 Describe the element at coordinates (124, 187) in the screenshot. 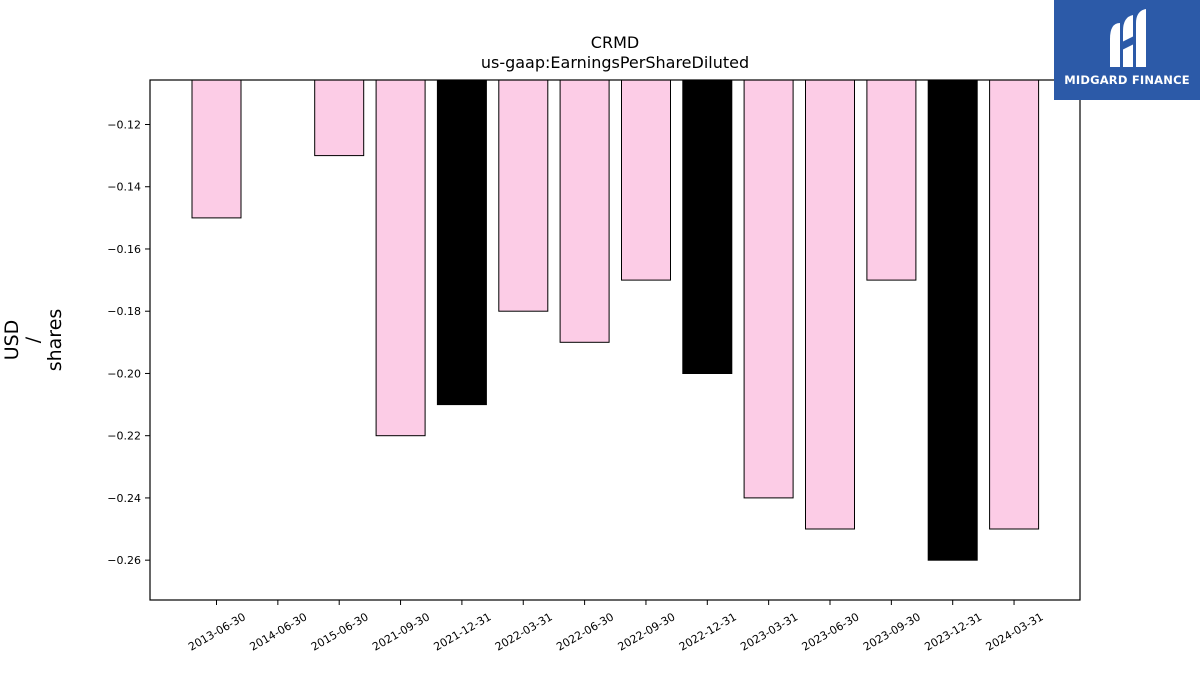

I see `y-tick-label: −0.14` at that location.